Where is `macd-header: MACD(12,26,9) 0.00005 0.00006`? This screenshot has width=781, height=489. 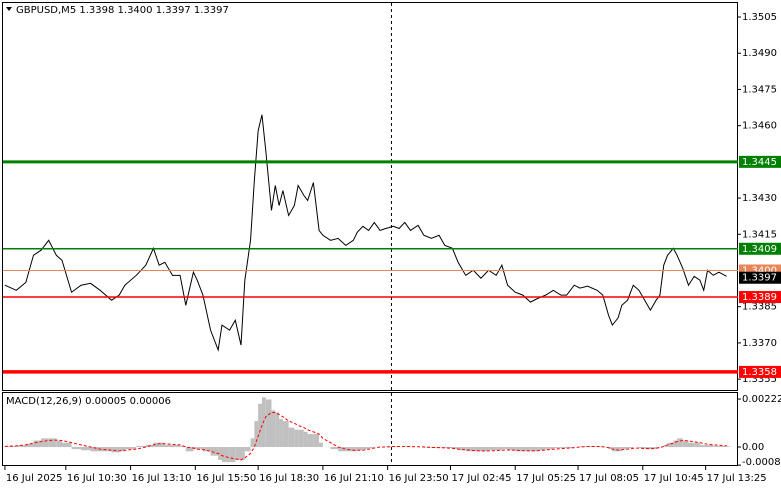
macd-header: MACD(12,26,9) 0.00005 0.00006 is located at coordinates (88, 401).